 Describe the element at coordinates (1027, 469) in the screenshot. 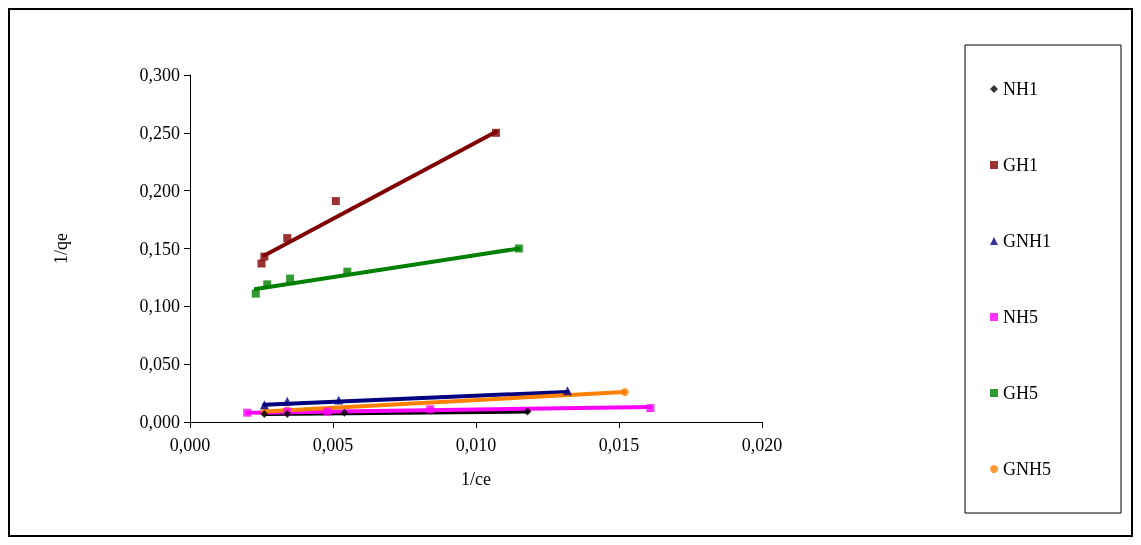

I see `legend-label: GNH5` at that location.